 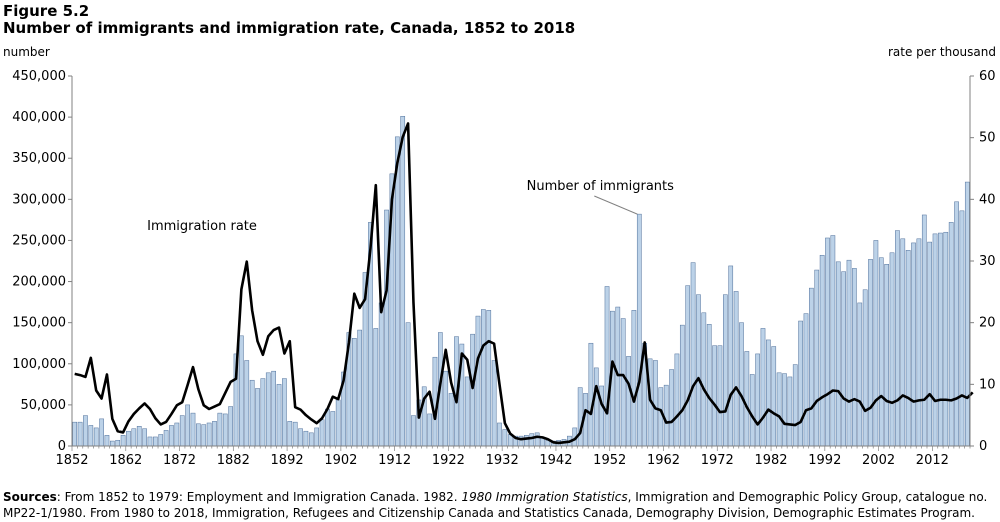 What do you see at coordinates (544, 497) in the screenshot?
I see `sources-italic-title: 1980 Immigration Statistics` at bounding box center [544, 497].